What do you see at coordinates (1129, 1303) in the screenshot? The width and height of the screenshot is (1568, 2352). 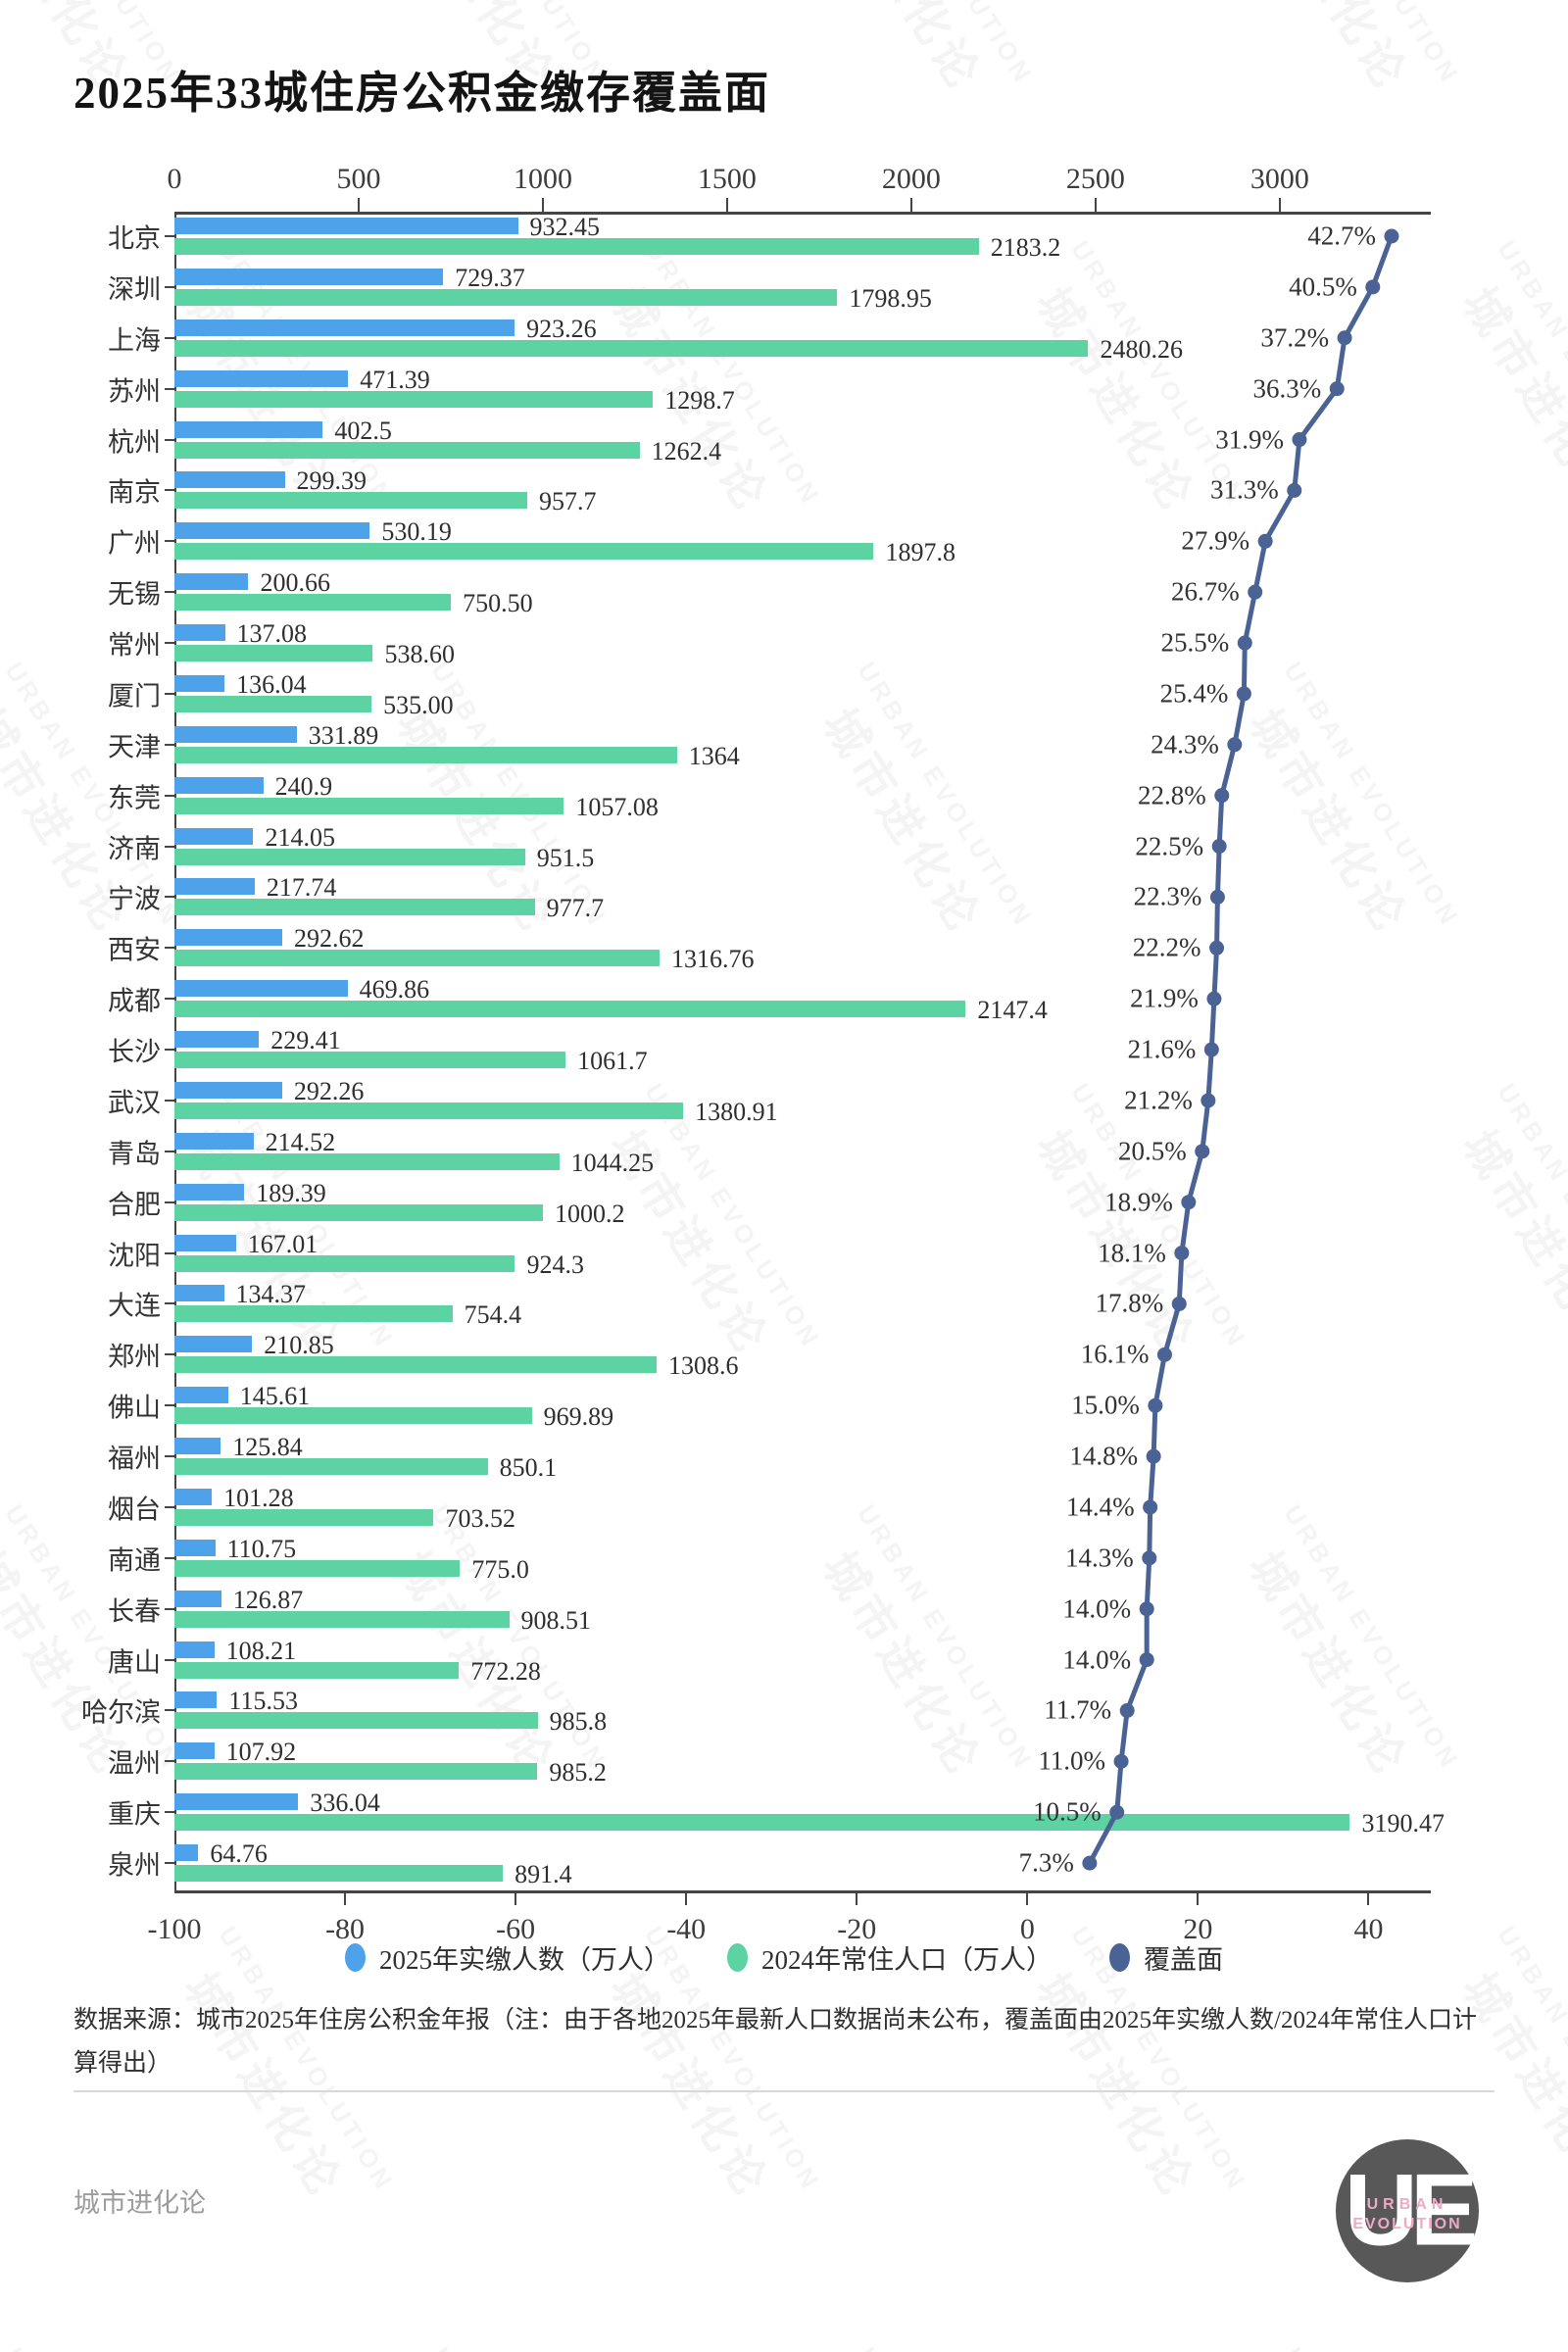 I see `coverage-label: 17.8%` at bounding box center [1129, 1303].